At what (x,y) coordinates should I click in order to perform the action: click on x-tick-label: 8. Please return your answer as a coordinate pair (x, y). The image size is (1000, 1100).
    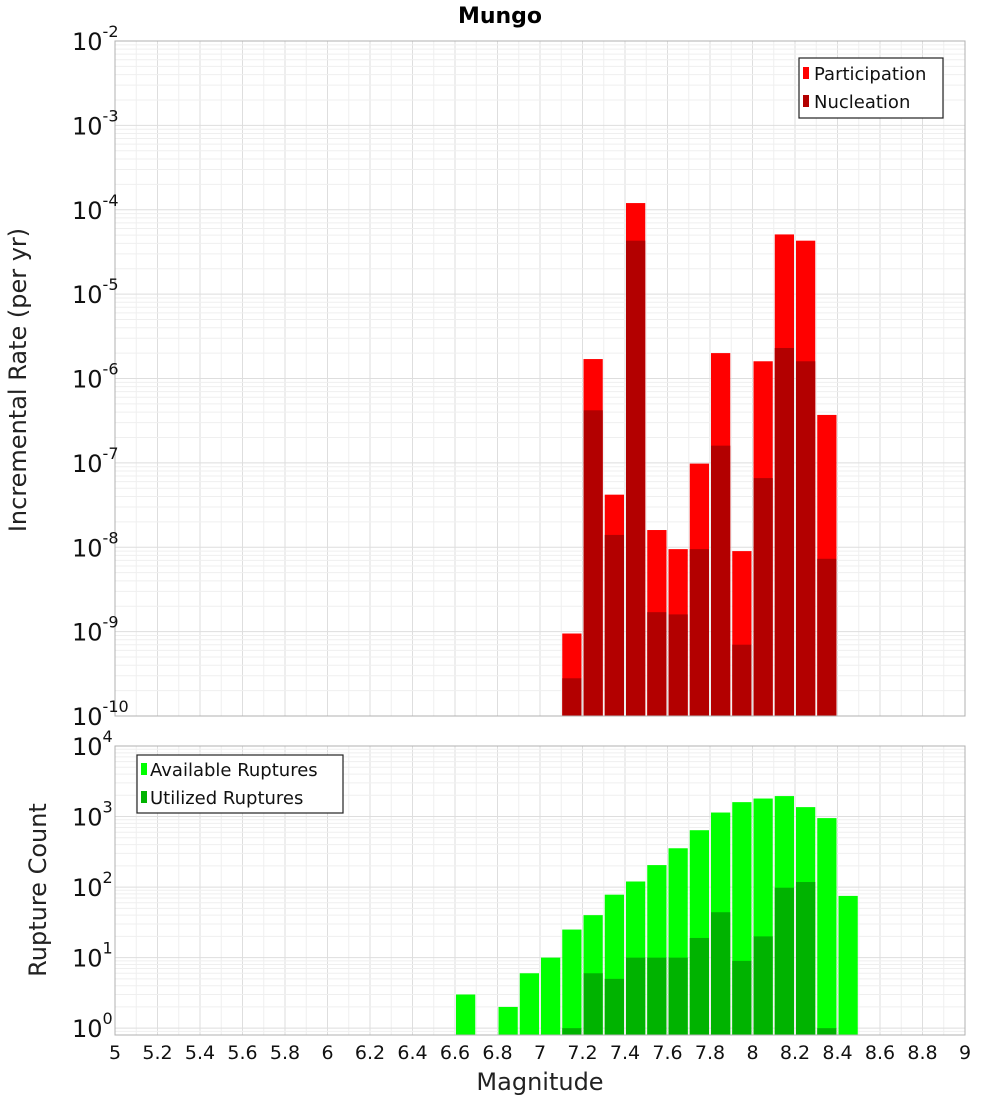
    Looking at the image, I should click on (752, 1053).